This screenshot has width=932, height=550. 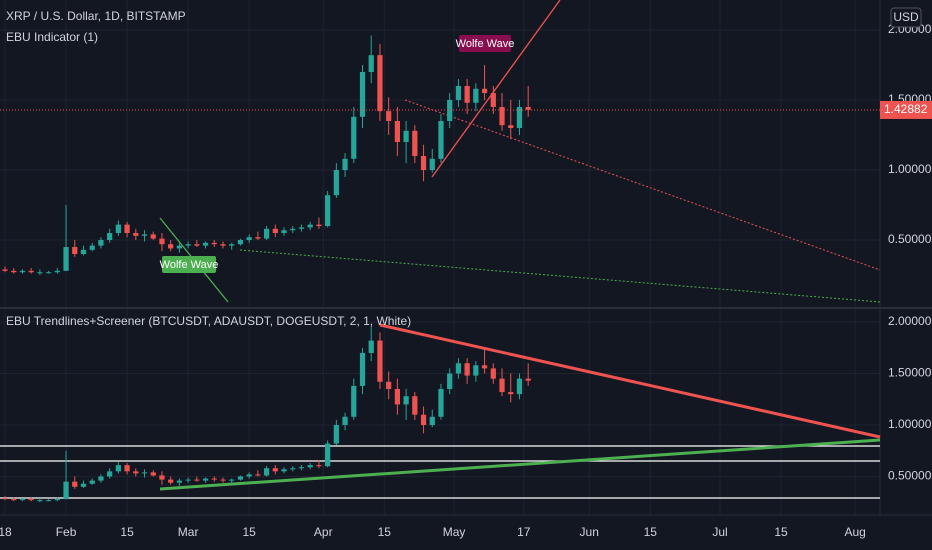 What do you see at coordinates (910, 373) in the screenshot?
I see `y-tick-label: 1.50000` at bounding box center [910, 373].